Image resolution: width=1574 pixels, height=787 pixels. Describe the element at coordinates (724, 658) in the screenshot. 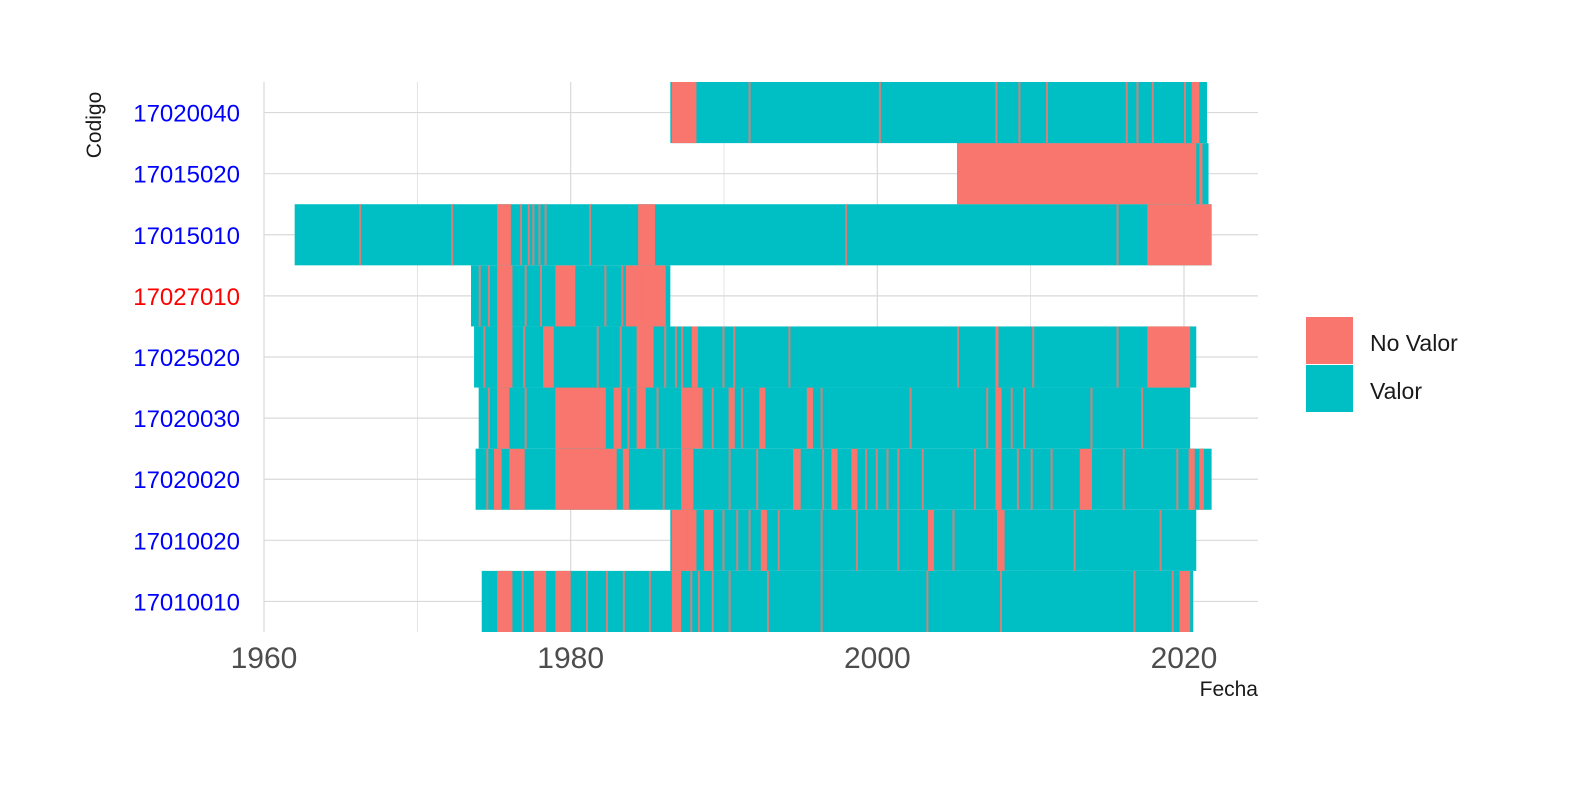

I see `x-tick-labels: 1960 1980 2000 2020` at that location.